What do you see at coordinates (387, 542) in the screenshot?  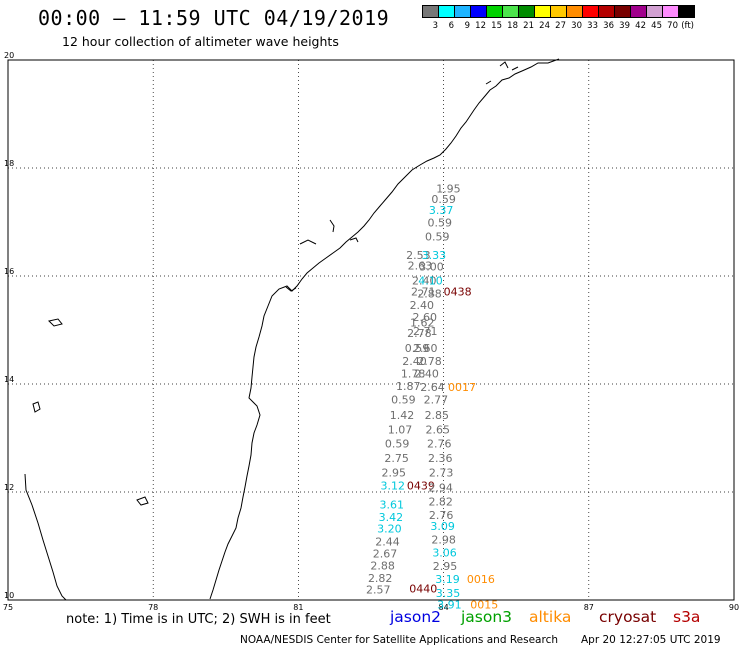 I see `wave-height-value: 2.44` at bounding box center [387, 542].